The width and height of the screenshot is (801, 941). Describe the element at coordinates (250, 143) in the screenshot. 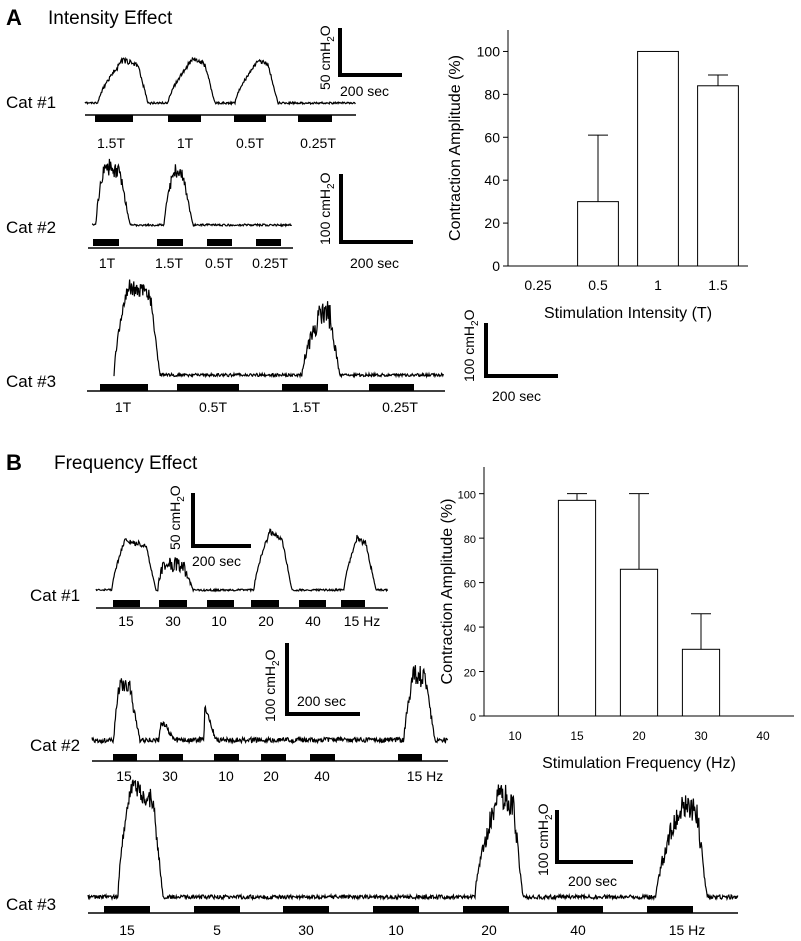

I see `a-cat1-stim-label: 0.5T` at that location.